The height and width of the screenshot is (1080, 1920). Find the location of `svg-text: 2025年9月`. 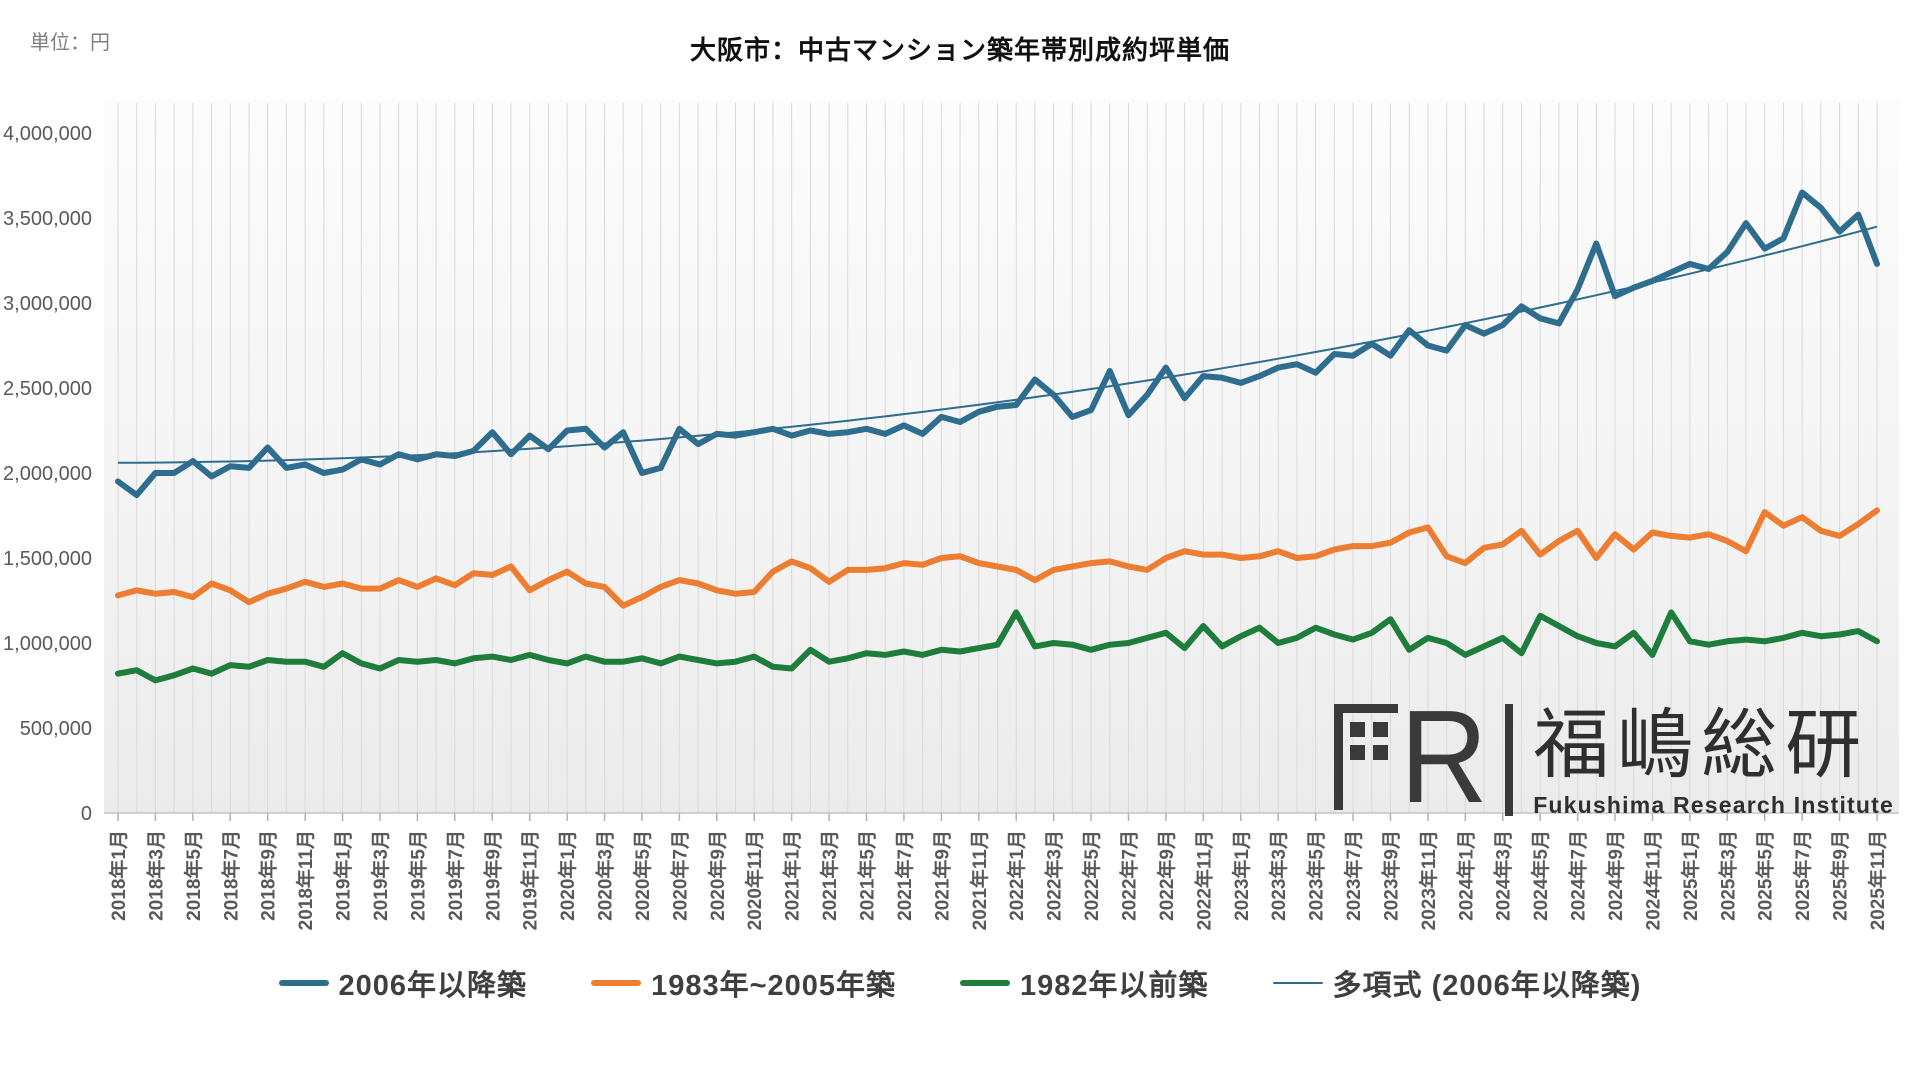

svg-text: 2025年9月 is located at coordinates (1840, 875).